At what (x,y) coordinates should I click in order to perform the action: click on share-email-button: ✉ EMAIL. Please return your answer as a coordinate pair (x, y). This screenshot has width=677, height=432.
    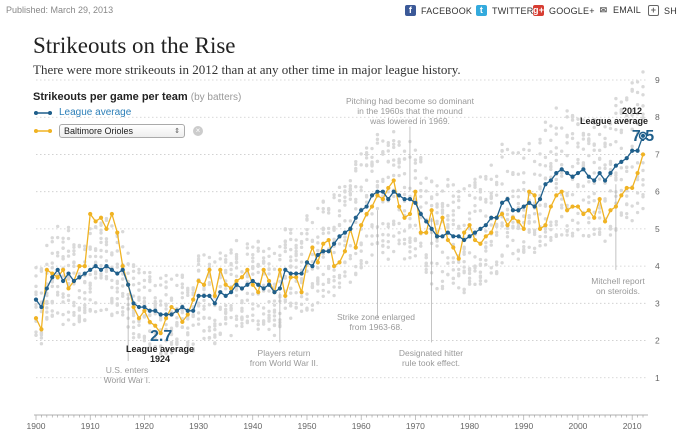
    Looking at the image, I should click on (620, 10).